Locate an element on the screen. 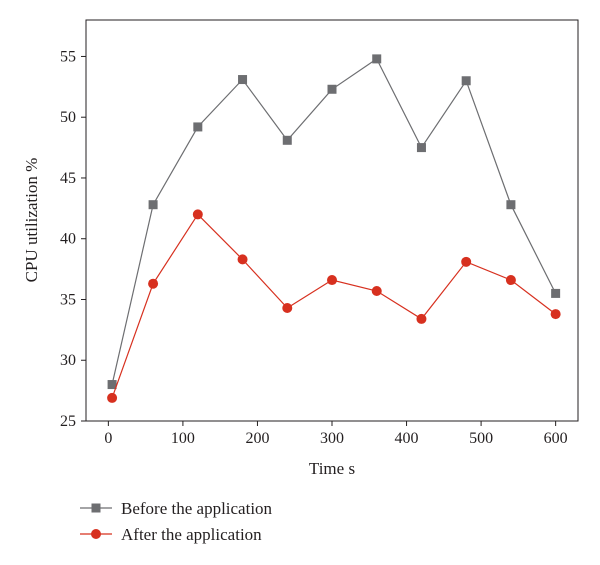  y-axis: 25 30 35 40 45 50 55 is located at coordinates (73, 239).